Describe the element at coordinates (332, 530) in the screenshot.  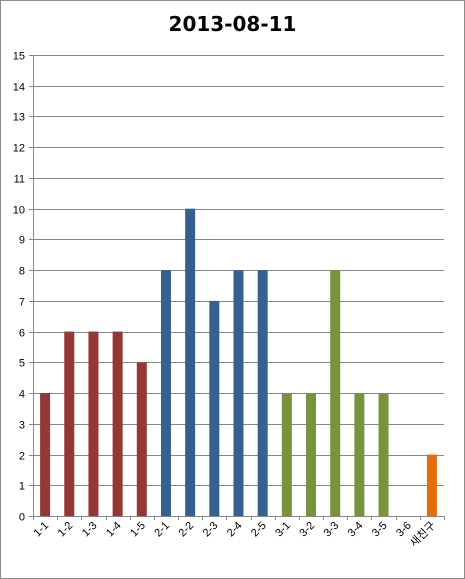
I see `x-tick-label: 3-3` at that location.